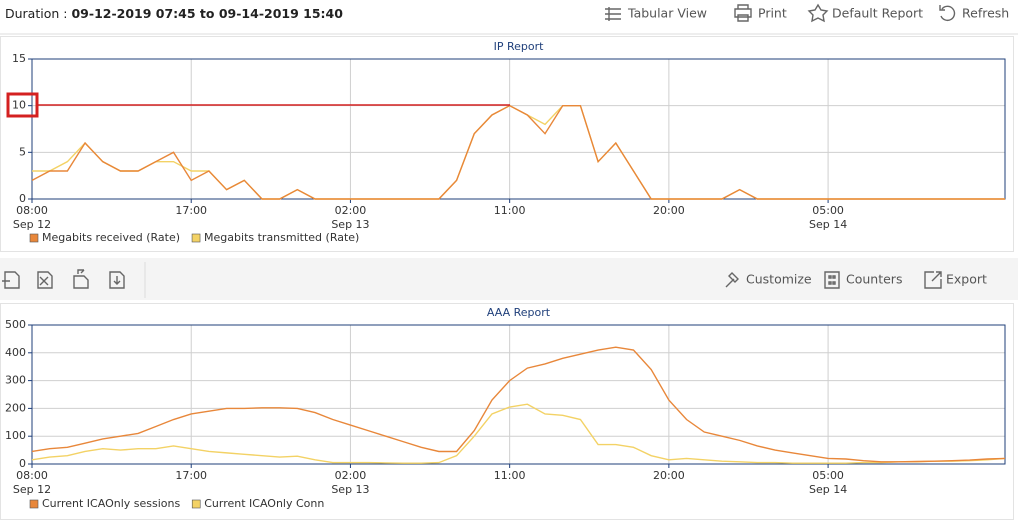  Describe the element at coordinates (207, 13) in the screenshot. I see `duration-value: 09-12-2019 07:45 to 09-14-2019 15:40` at that location.